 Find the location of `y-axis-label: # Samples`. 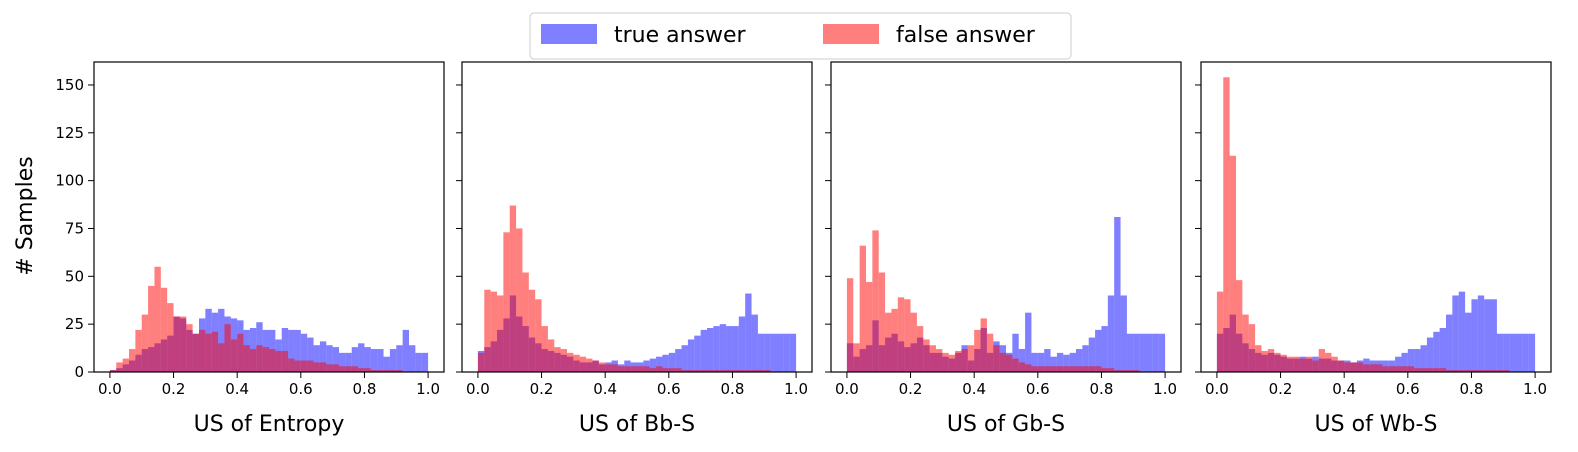

y-axis-label: # Samples is located at coordinates (25, 215).